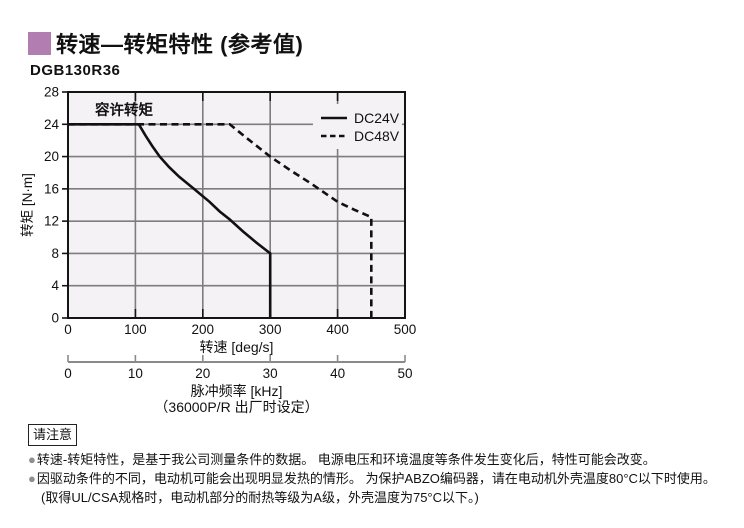  I want to click on page-header: 转速—转矩特性 (参考值), so click(165, 43).